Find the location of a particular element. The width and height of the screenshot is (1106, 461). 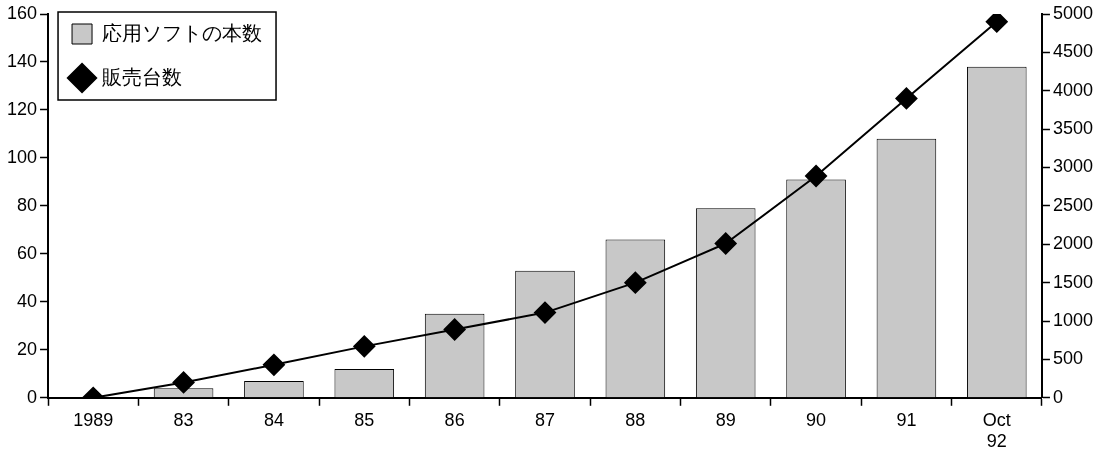

y2-tick-label: 500 is located at coordinates (1067, 358).